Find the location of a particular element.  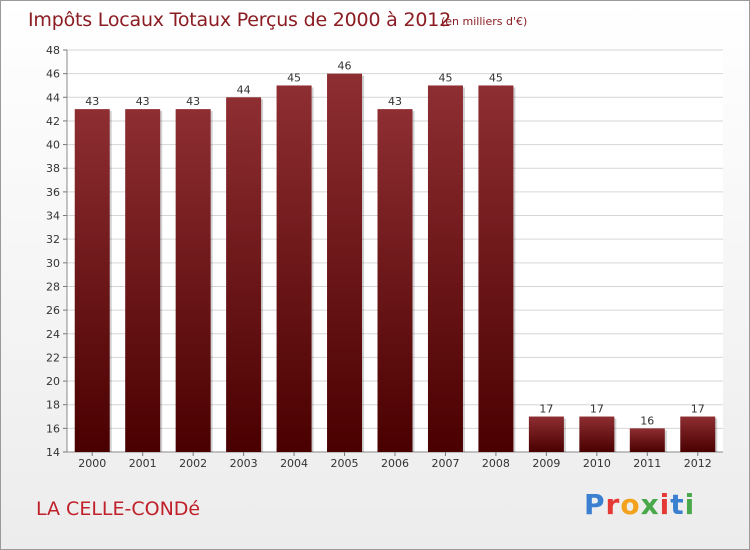

chart-unit-note: (en milliers d'€) is located at coordinates (484, 21).